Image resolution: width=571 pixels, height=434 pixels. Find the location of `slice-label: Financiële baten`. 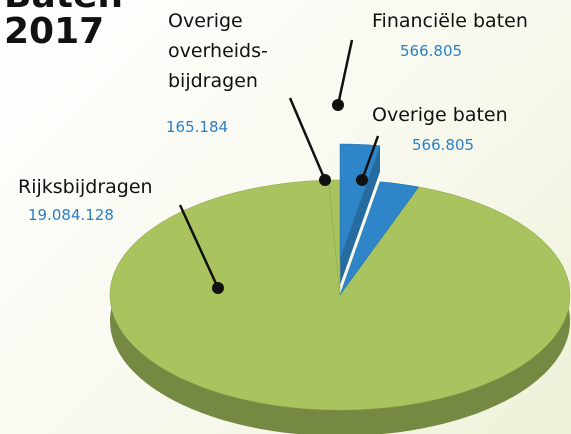

slice-label: Financiële baten is located at coordinates (450, 21).